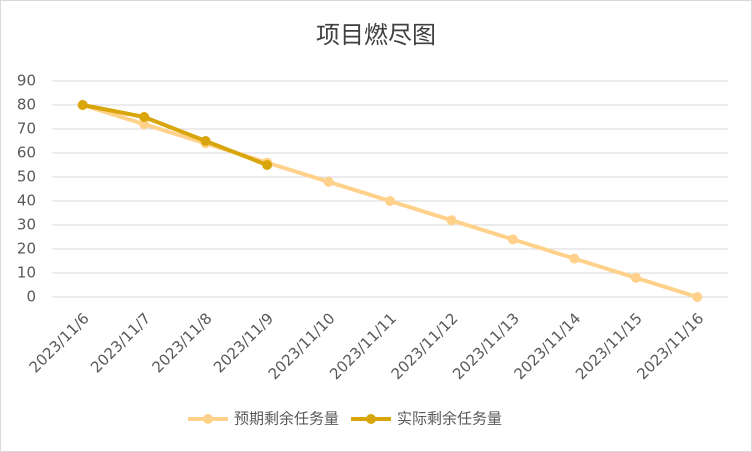 The width and height of the screenshot is (752, 452). I want to click on legend-item: 预期剩余任务量, so click(263, 419).